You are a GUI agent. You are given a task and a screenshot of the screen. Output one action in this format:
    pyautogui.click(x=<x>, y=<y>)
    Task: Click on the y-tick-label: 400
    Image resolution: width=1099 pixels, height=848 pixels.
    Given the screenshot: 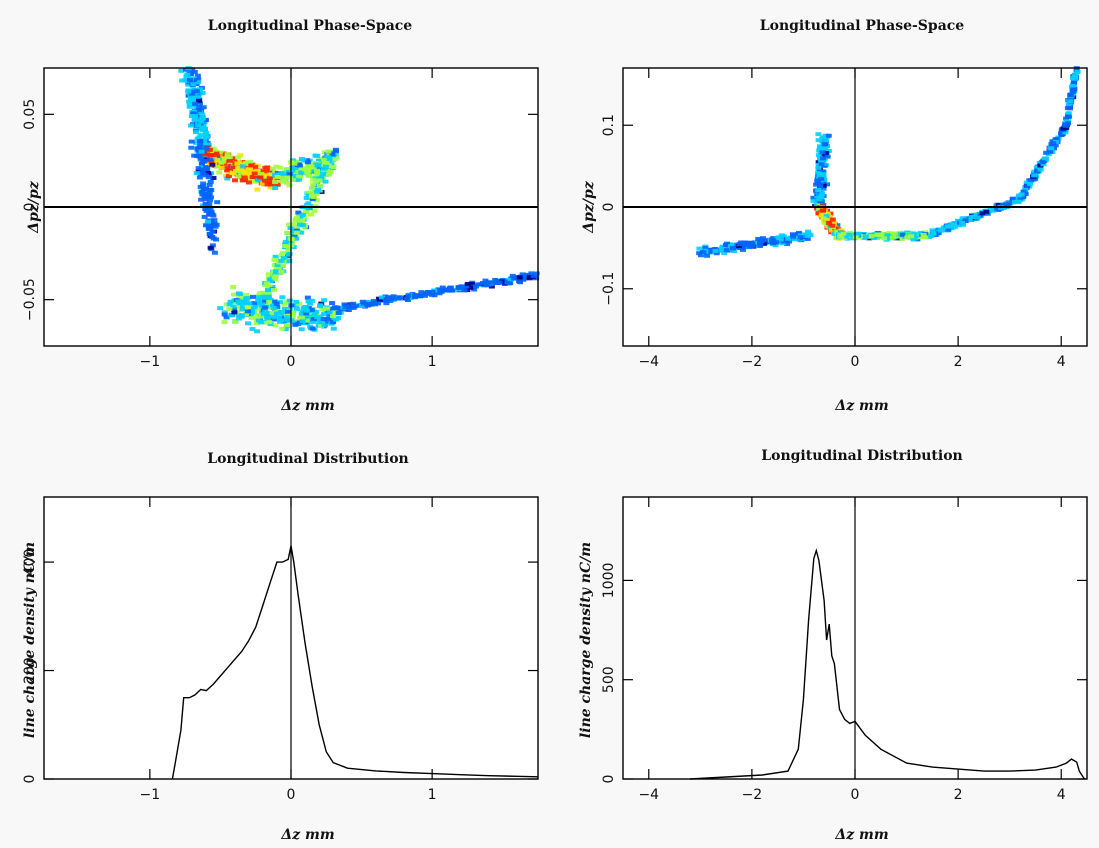 What is the action you would take?
    pyautogui.click(x=30, y=562)
    